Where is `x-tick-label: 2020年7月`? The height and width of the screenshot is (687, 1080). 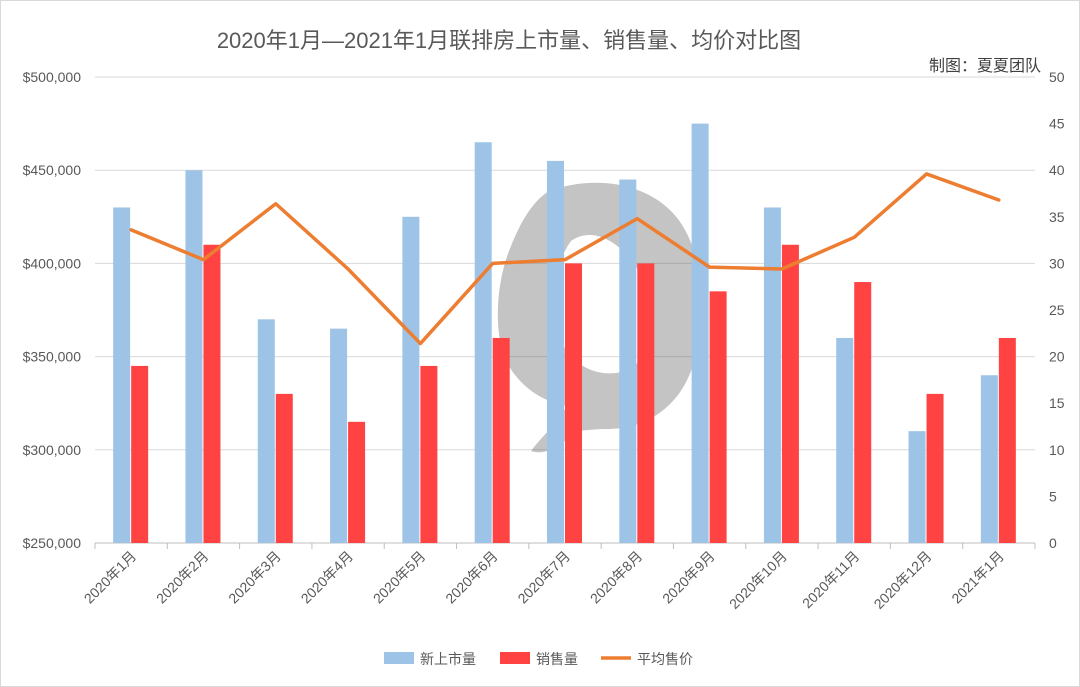 x-tick-label: 2020年7月 is located at coordinates (543, 577).